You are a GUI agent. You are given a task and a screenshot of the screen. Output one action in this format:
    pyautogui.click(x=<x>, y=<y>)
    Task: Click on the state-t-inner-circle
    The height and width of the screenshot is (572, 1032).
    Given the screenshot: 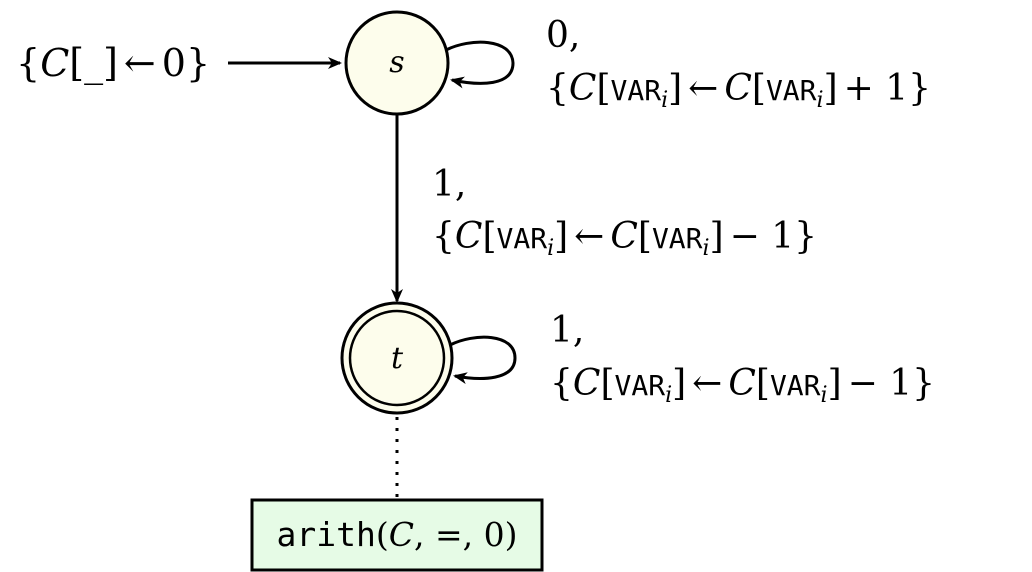 What is the action you would take?
    pyautogui.click(x=397, y=358)
    